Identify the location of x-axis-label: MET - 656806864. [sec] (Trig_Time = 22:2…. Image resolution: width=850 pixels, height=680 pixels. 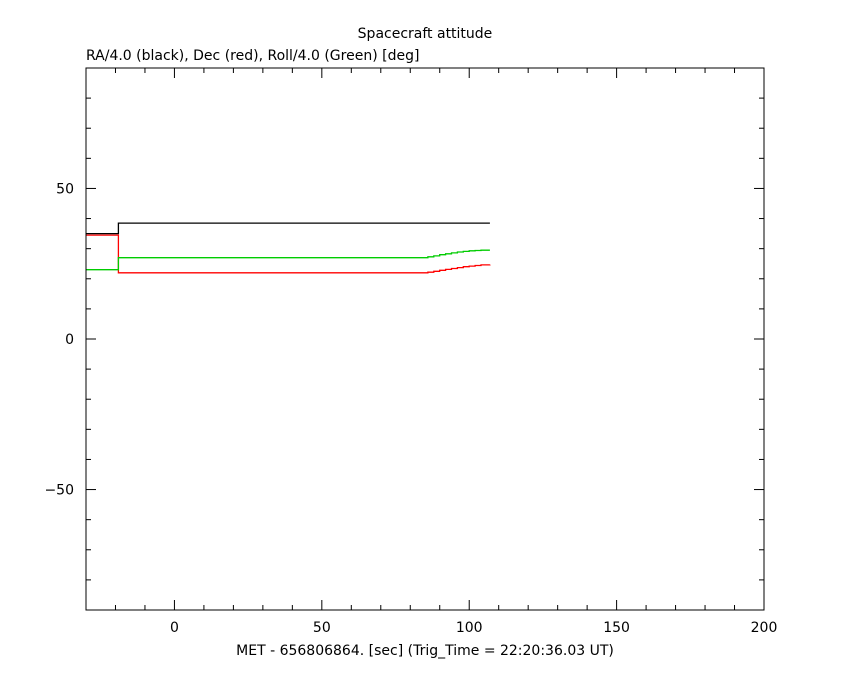
(425, 651).